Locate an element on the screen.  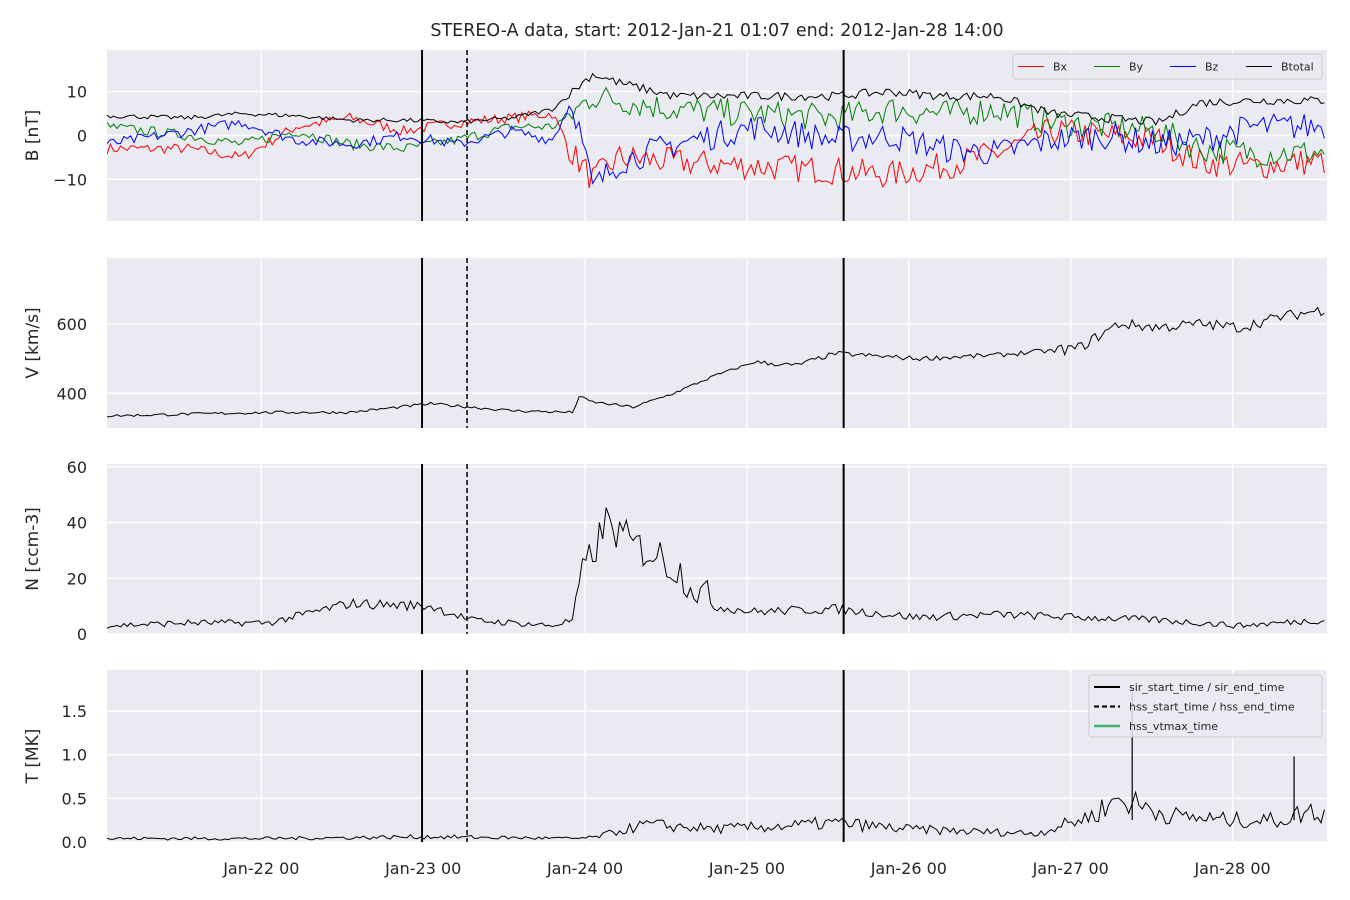
y-tick-label: −10 is located at coordinates (70, 179).